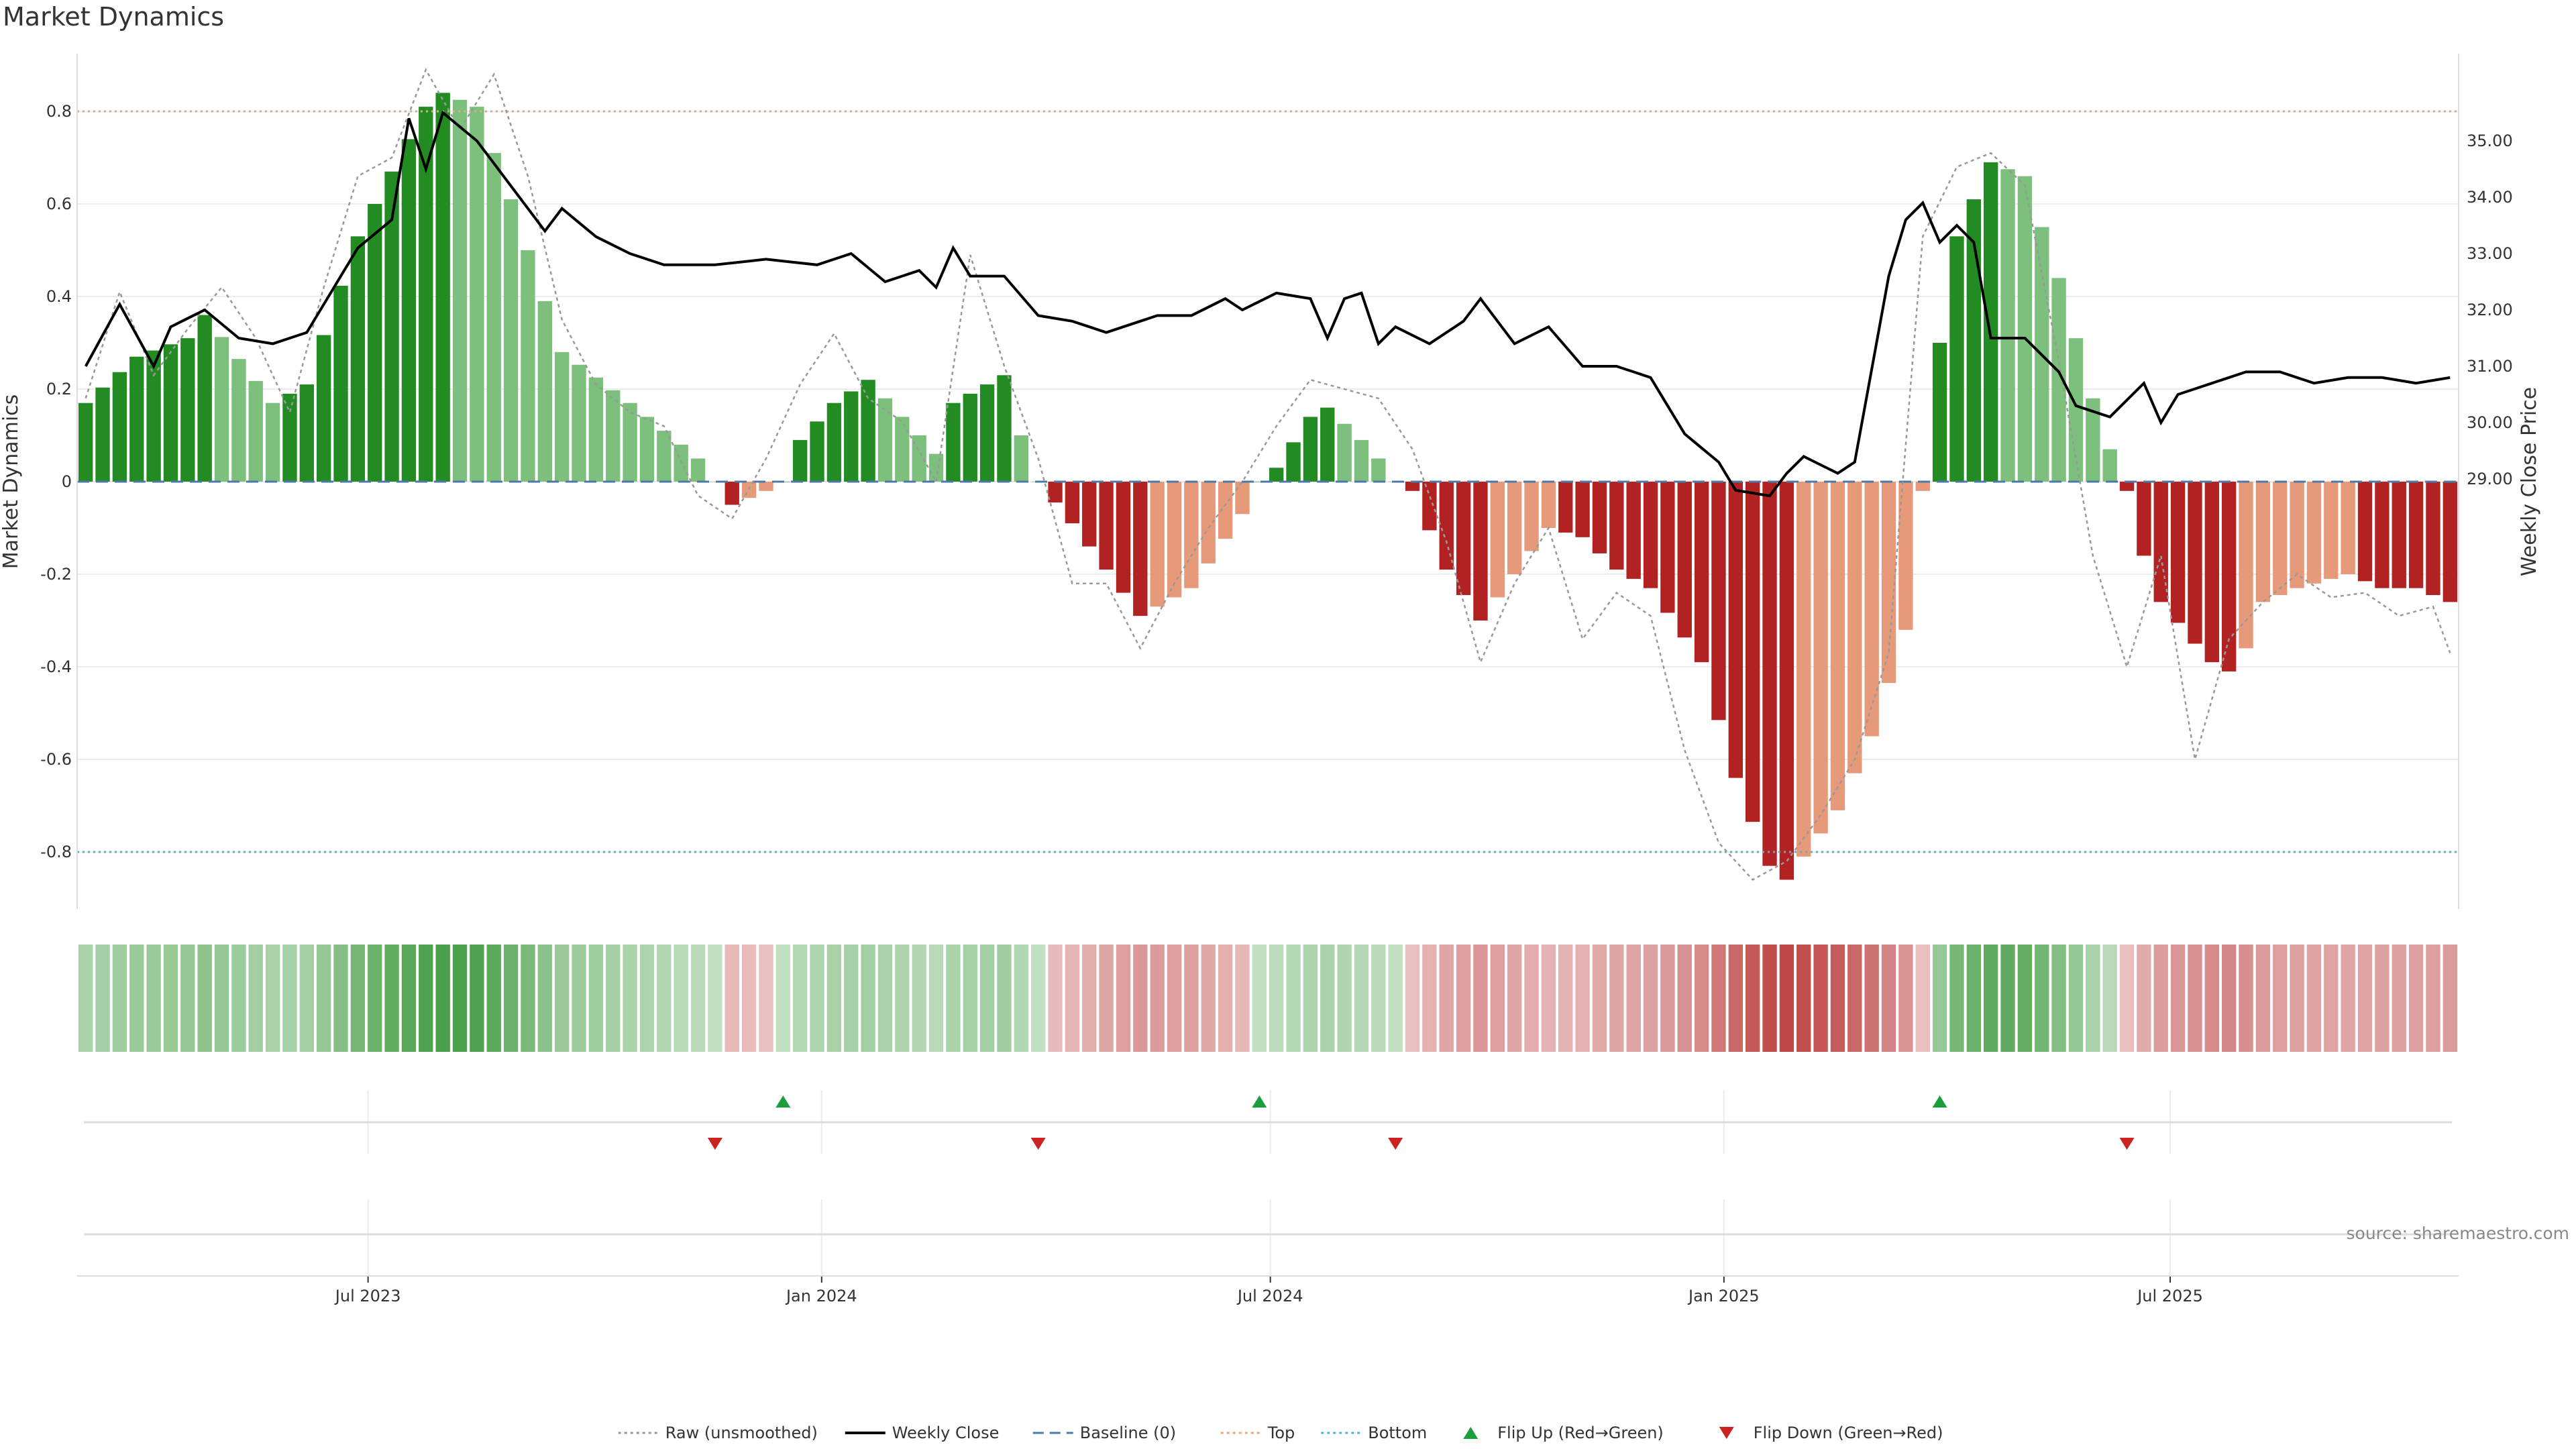 This screenshot has width=2576, height=1449. What do you see at coordinates (1128, 1433) in the screenshot?
I see `legend-label: Baseline (0)` at bounding box center [1128, 1433].